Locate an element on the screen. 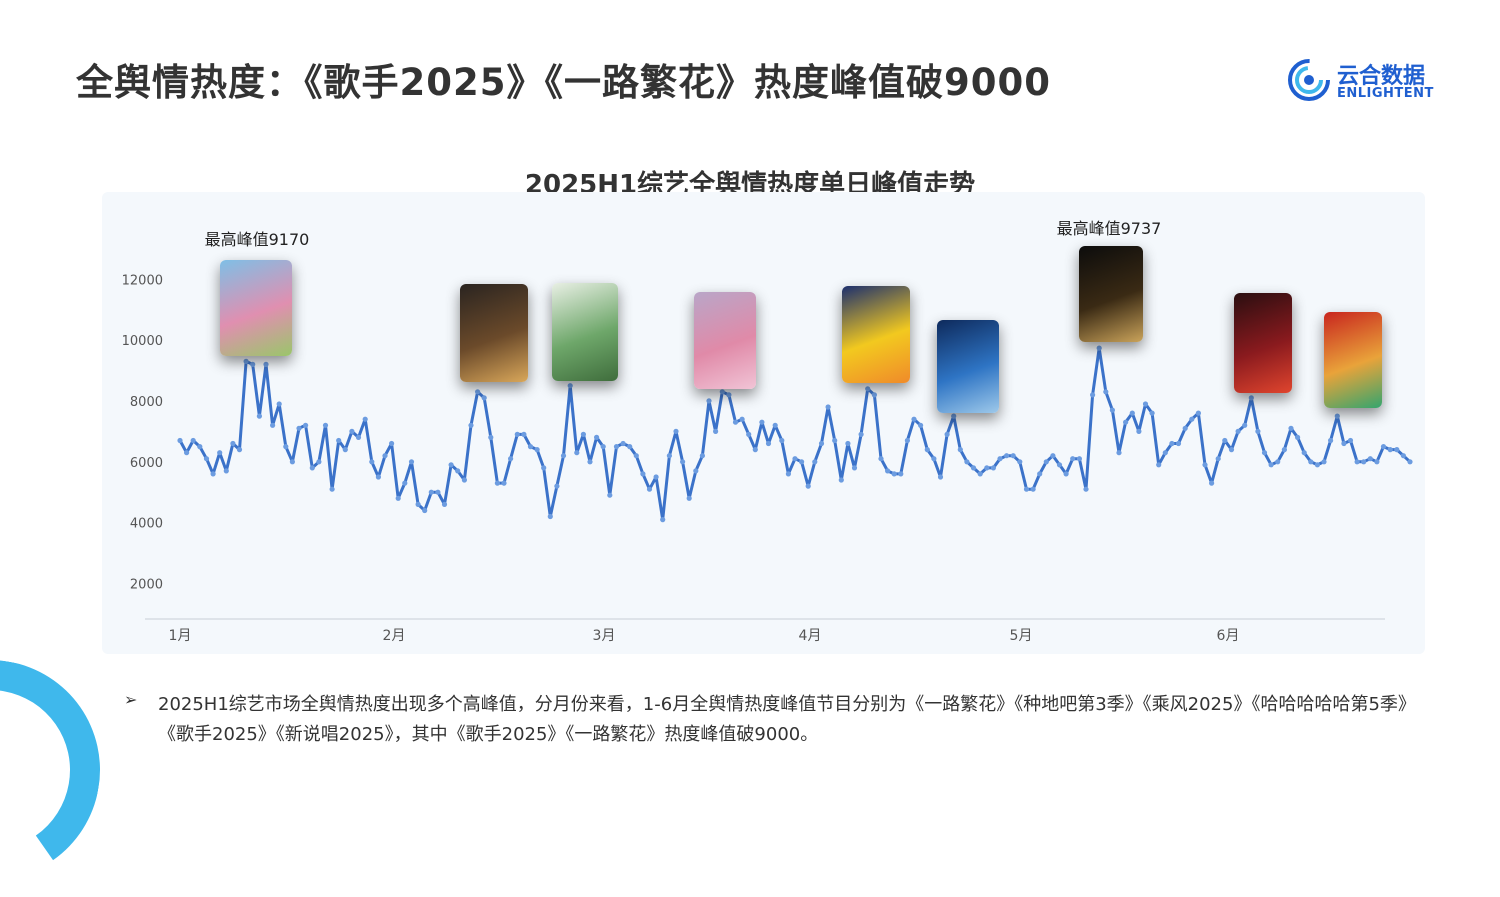 This screenshot has height=897, width=1500. x-tick-label: 5月 is located at coordinates (1021, 636).